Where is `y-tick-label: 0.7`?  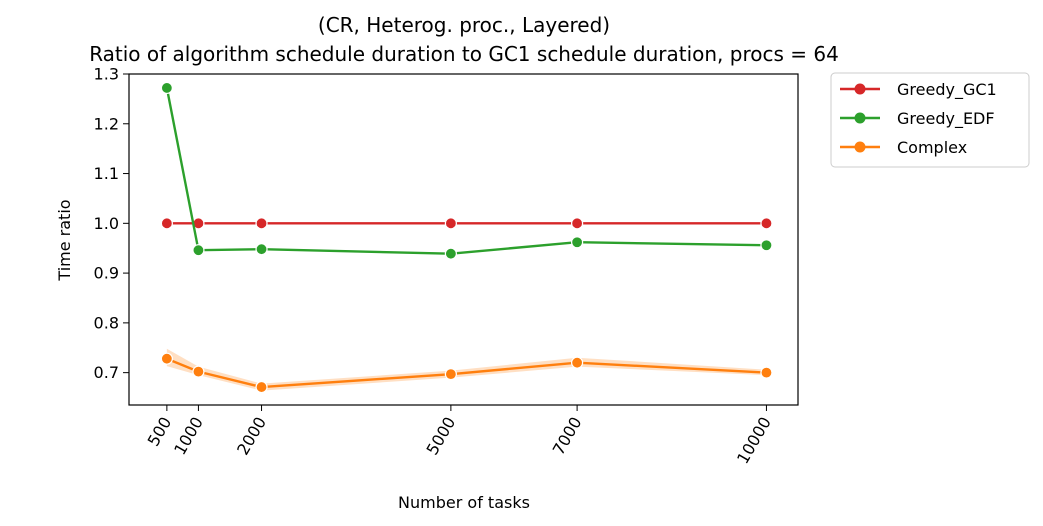 y-tick-label: 0.7 is located at coordinates (106, 372).